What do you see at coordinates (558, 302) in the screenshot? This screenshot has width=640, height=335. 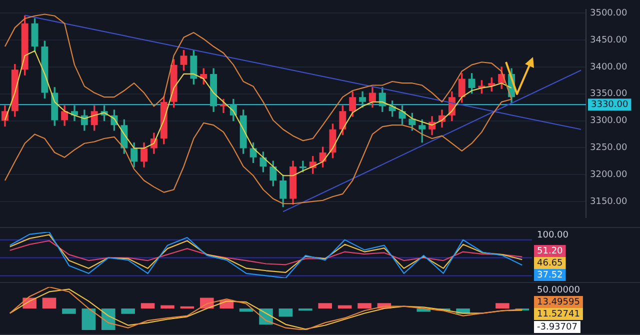 I see `text: 13.49595` at bounding box center [558, 302].